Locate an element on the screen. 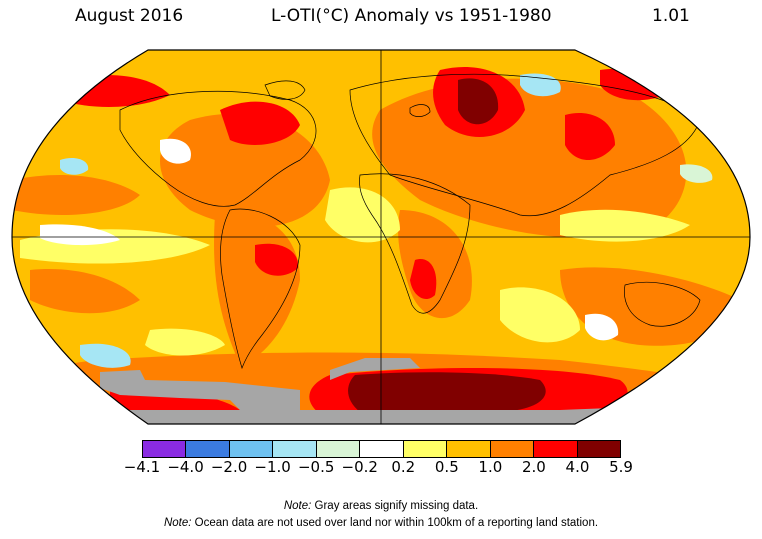  note-missing-data: Note: Gray areas signify missing data. is located at coordinates (381, 506).